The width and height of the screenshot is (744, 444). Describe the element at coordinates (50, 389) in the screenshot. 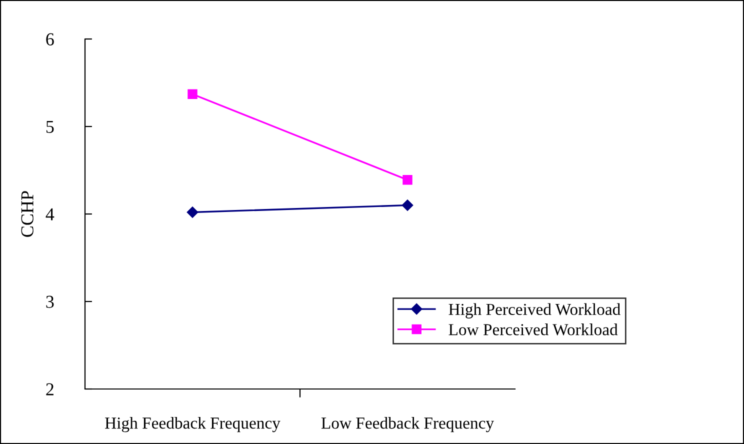

I see `y-tick-label: 2` at that location.